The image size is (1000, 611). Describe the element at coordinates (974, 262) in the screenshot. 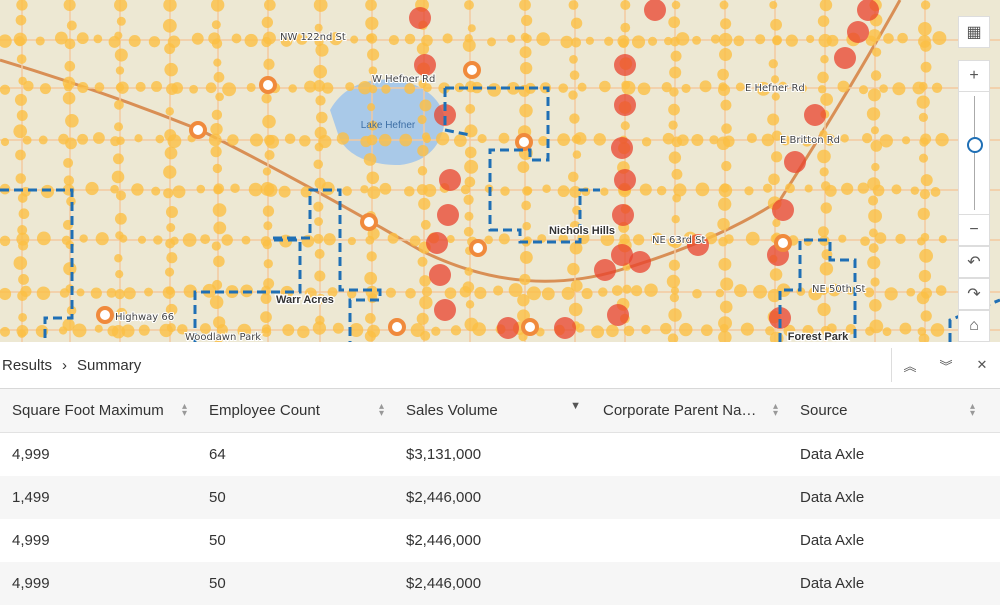

I see `undo-button: ↶` at that location.